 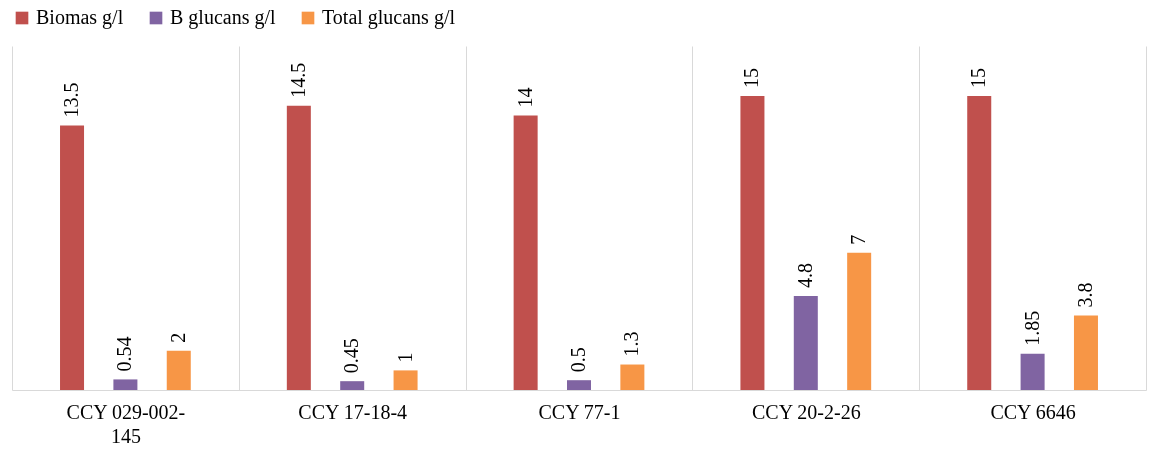 I want to click on data-label: 7, so click(x=858, y=239).